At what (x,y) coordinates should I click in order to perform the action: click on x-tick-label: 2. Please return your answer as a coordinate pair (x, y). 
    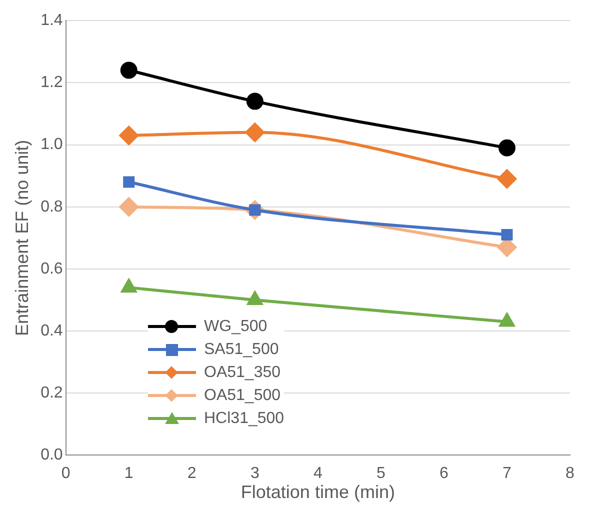
    Looking at the image, I should click on (191, 473).